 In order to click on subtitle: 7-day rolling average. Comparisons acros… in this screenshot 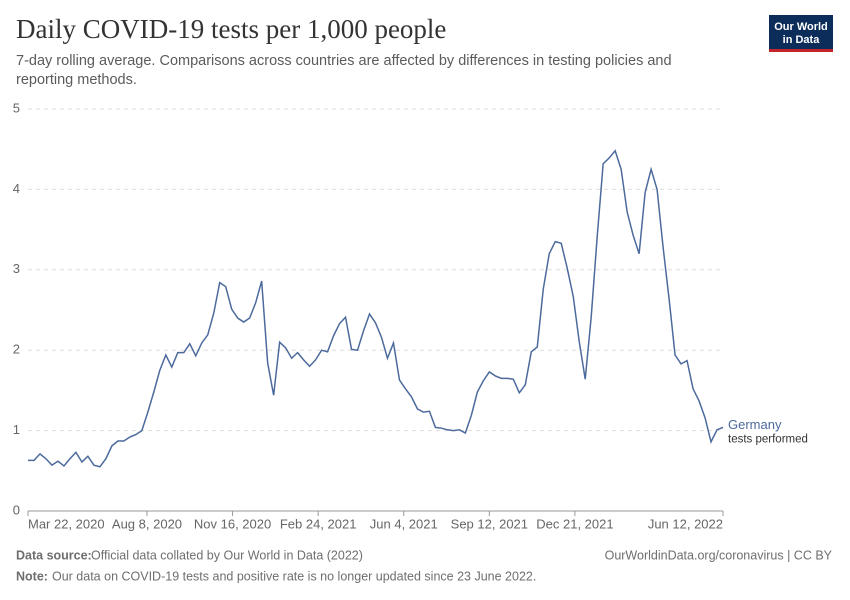, I will do `click(344, 61)`.